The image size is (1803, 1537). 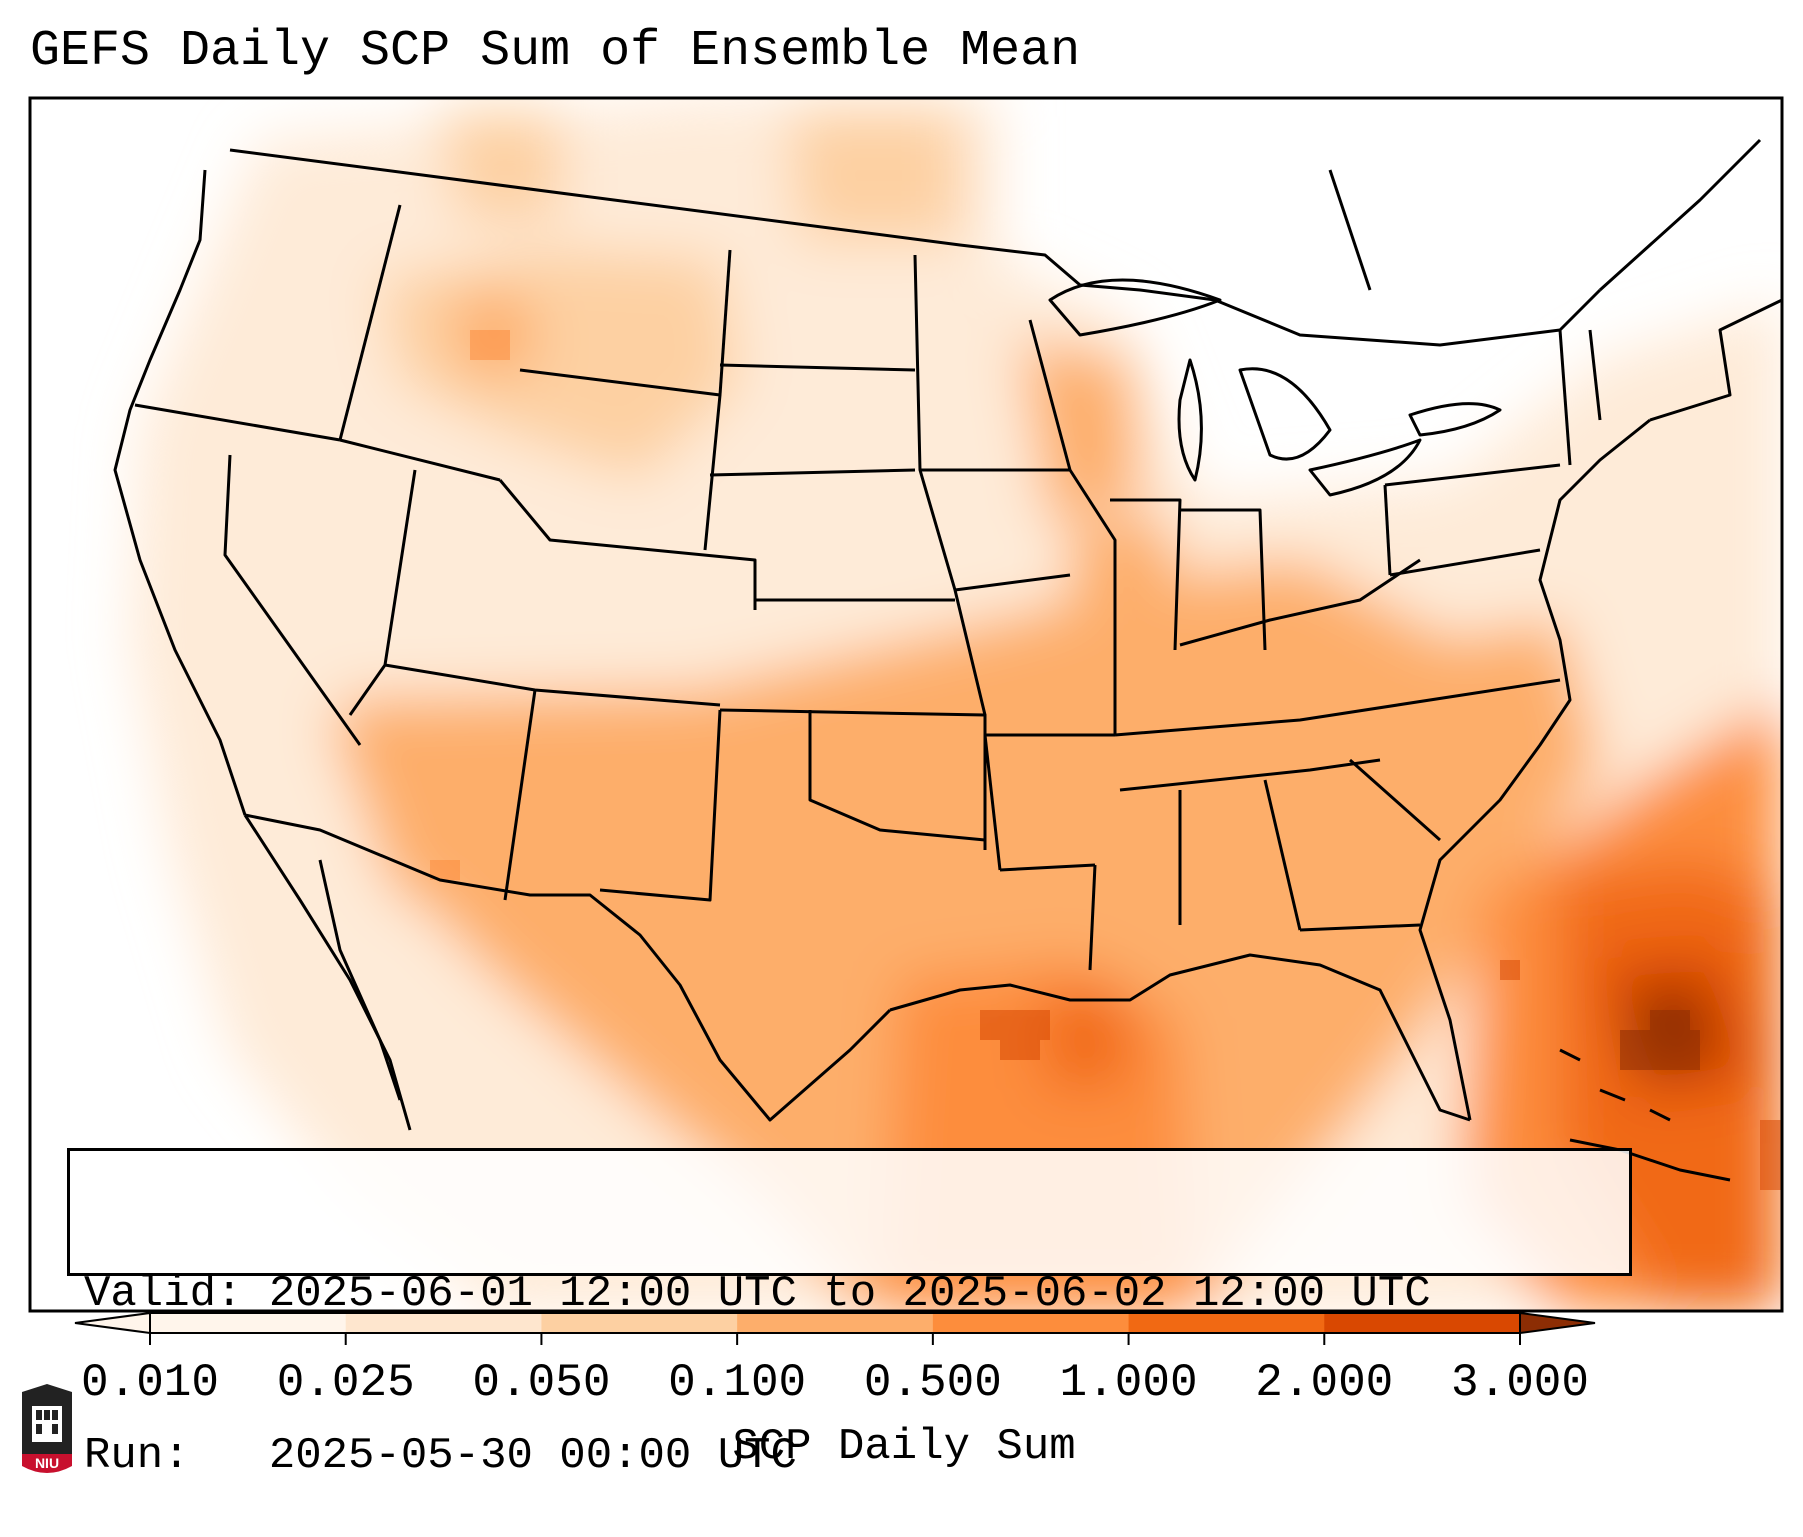 I want to click on colorbar-tick-label: 0.100, so click(x=737, y=1383).